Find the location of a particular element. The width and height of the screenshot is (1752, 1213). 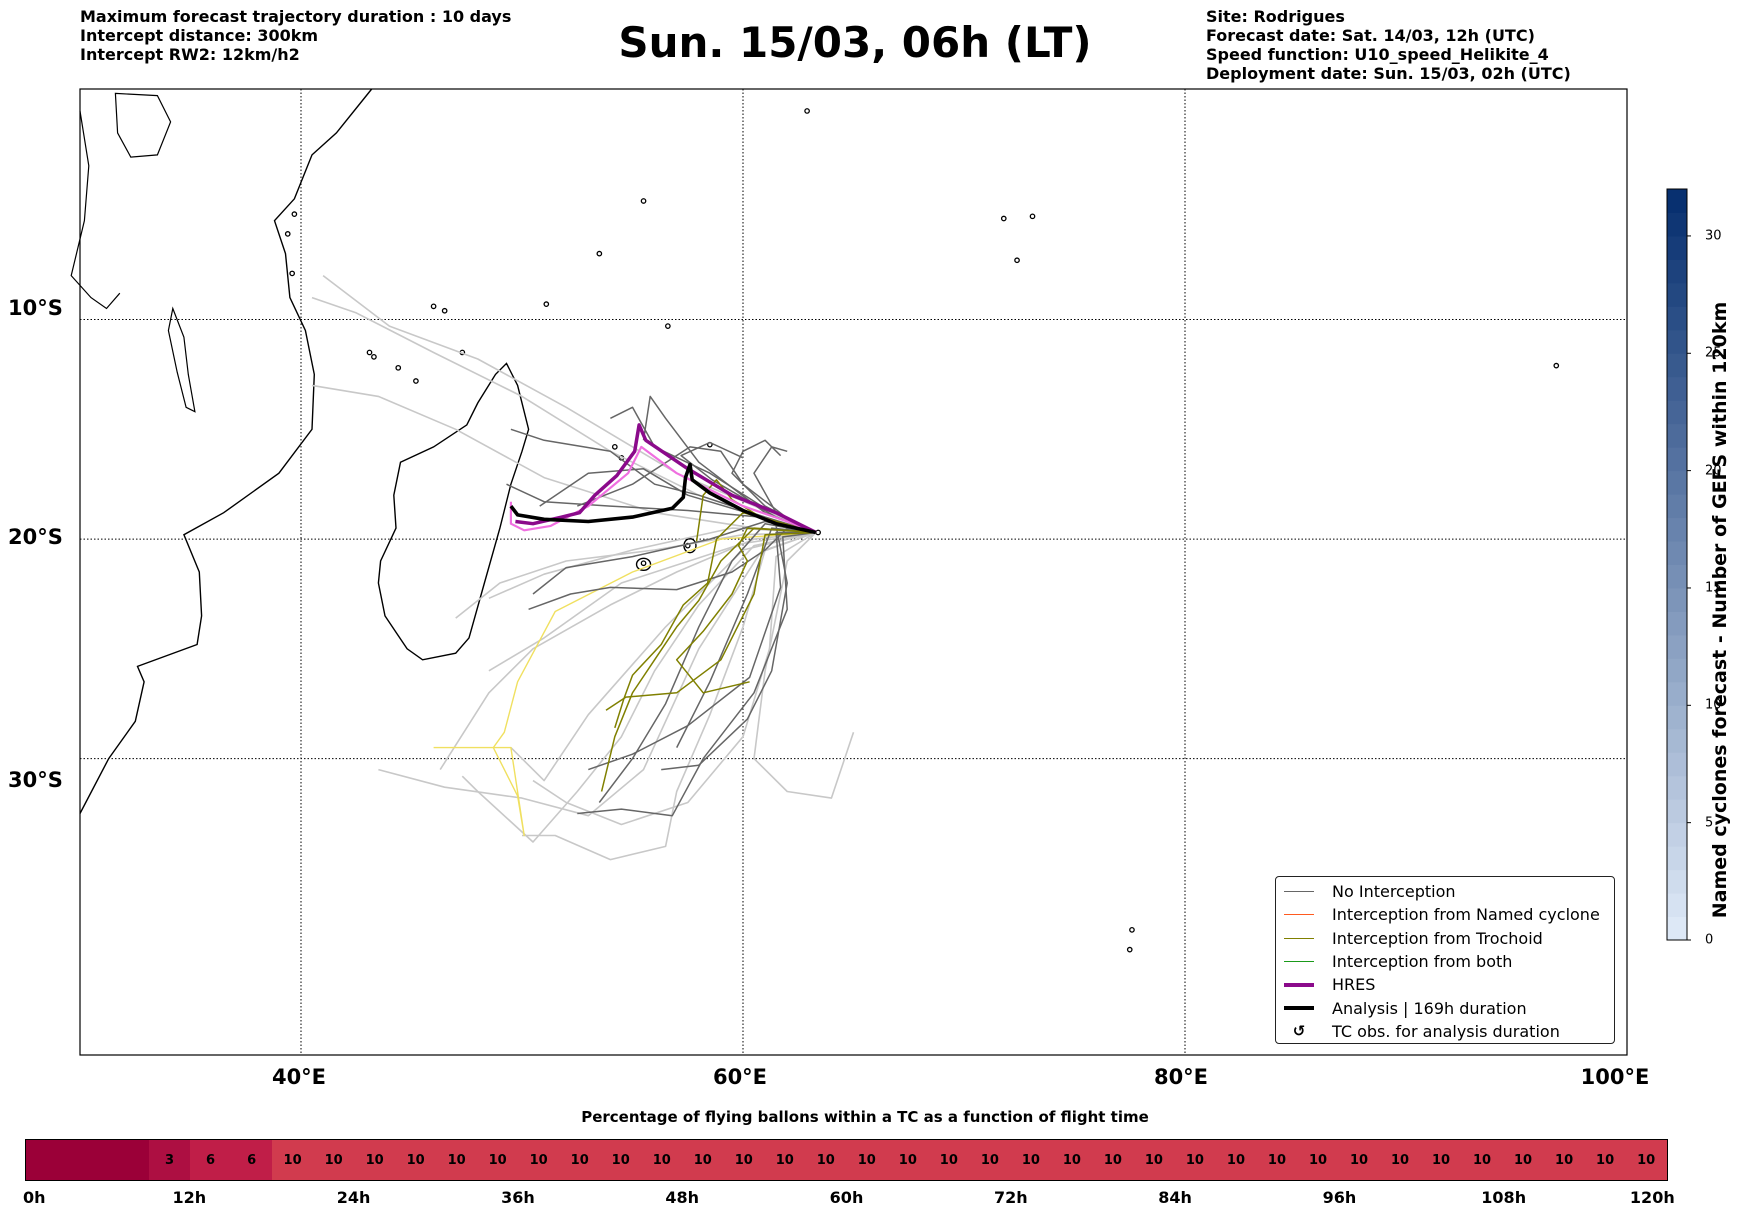

lon-label-40e: 40°E is located at coordinates (299, 1077).